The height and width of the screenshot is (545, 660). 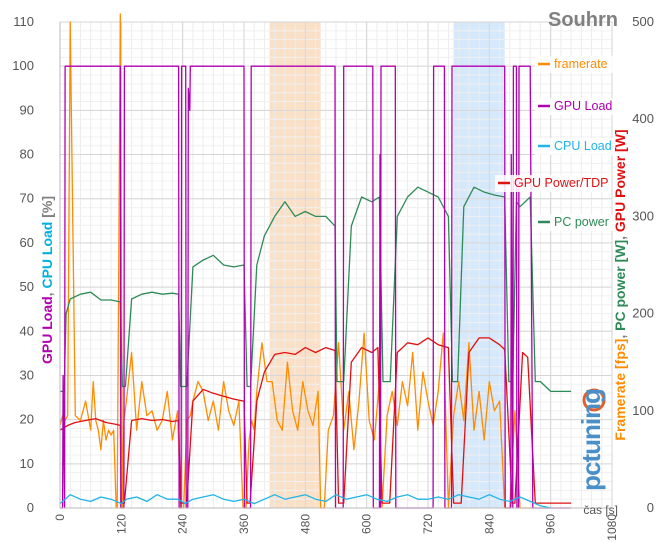 I want to click on legend-label: PC power, so click(x=581, y=222).